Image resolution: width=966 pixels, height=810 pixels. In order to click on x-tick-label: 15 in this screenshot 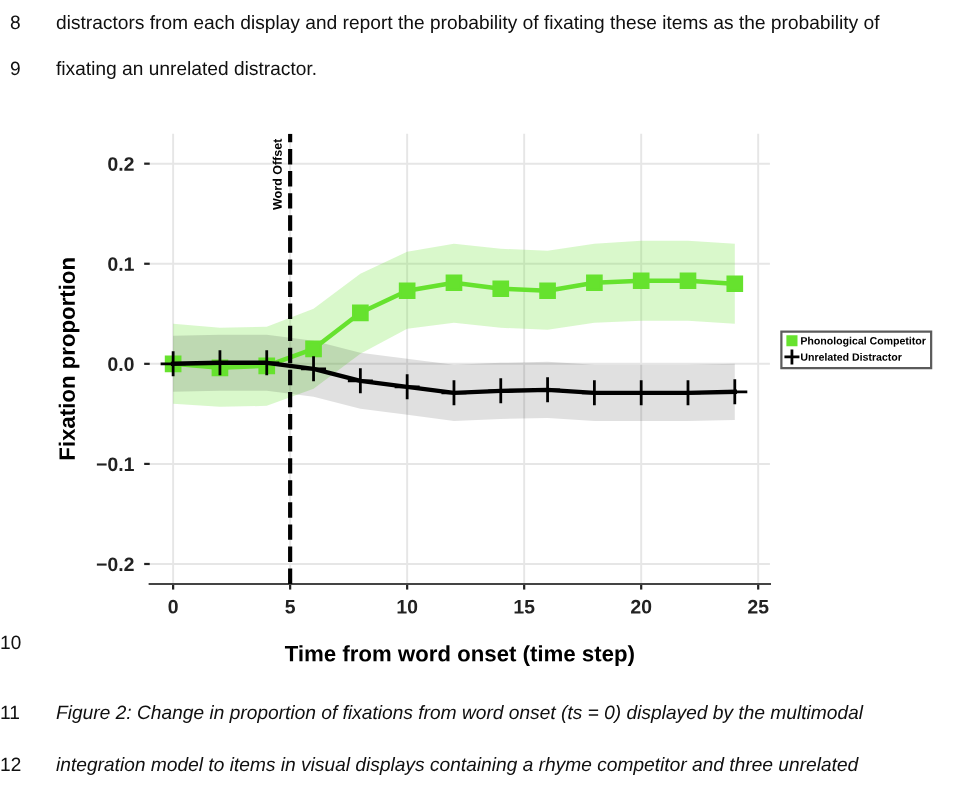, I will do `click(524, 607)`.